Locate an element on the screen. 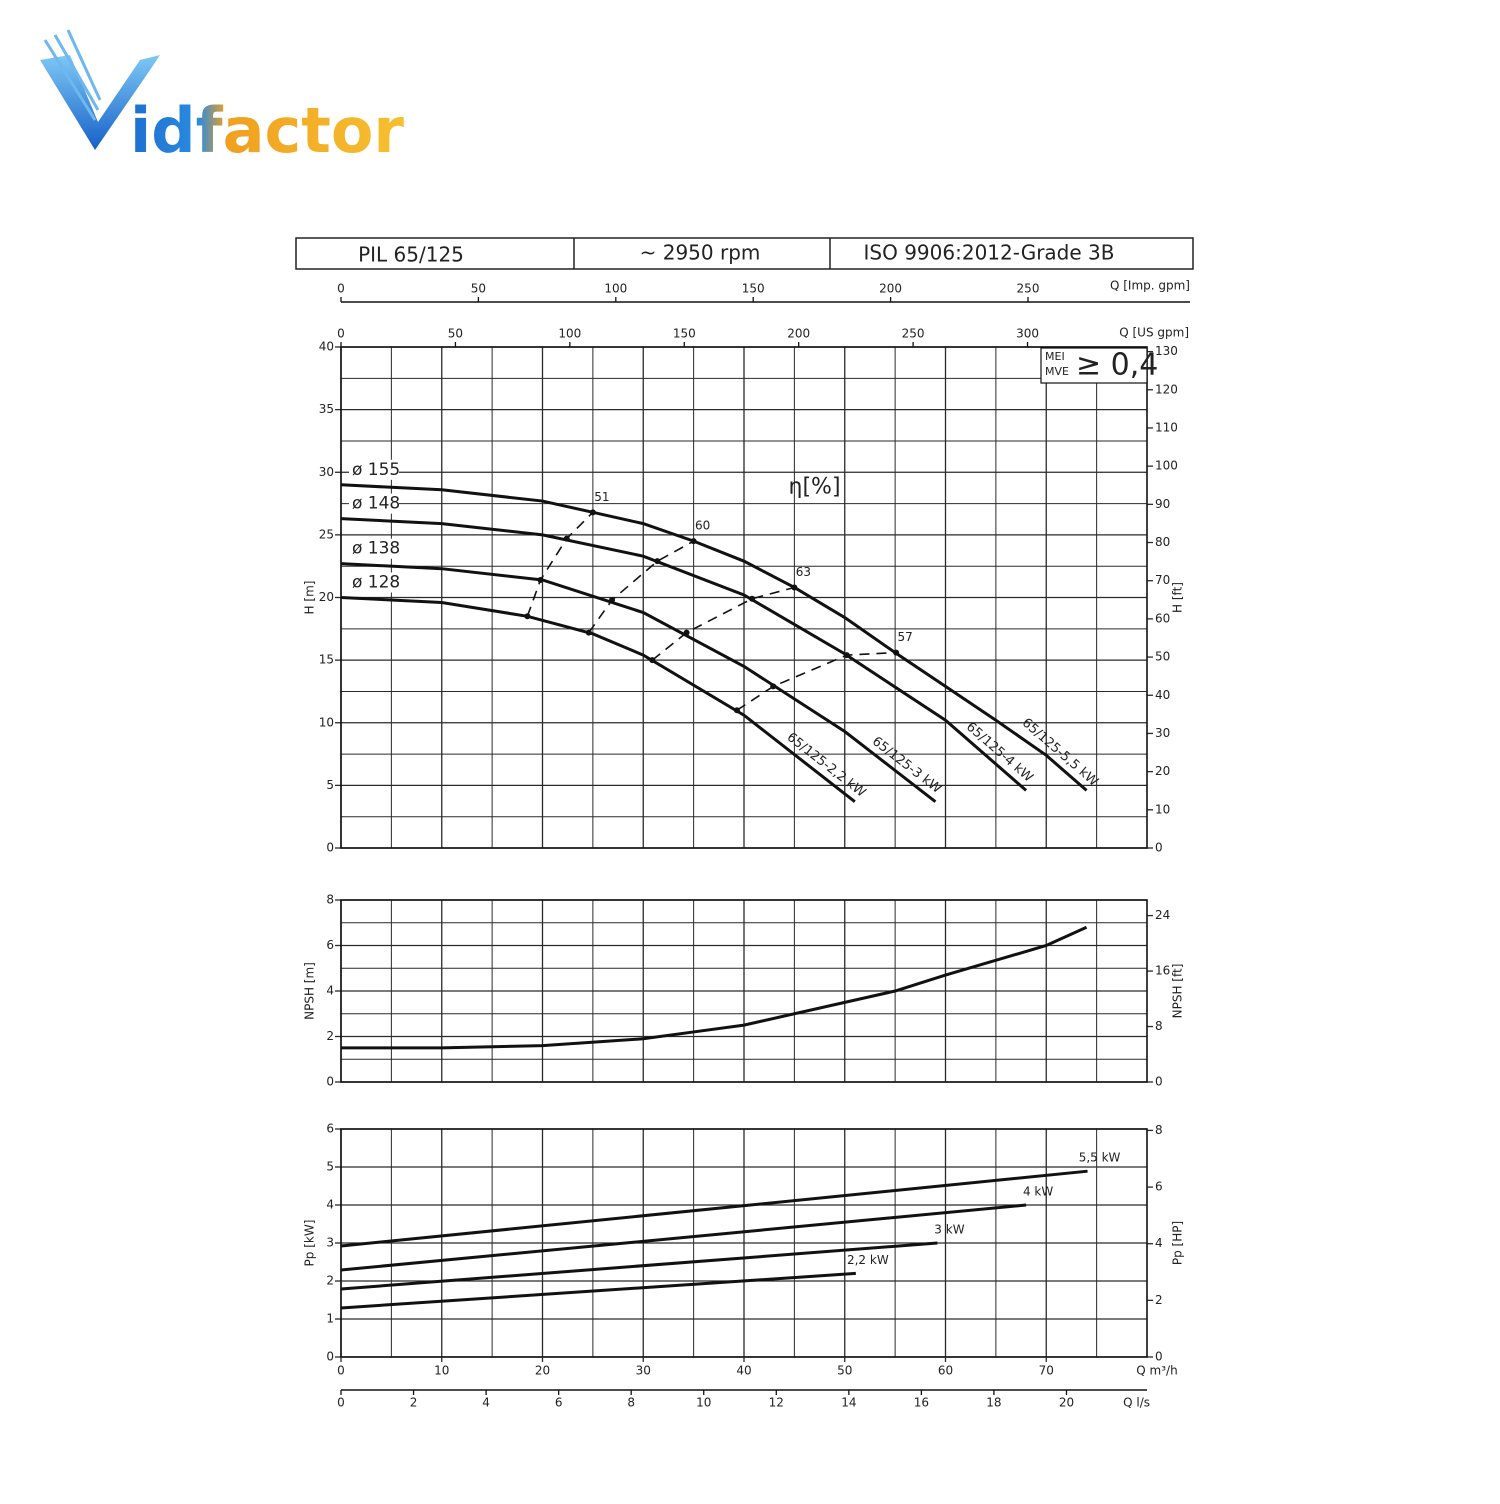 The image size is (1500, 1504). y-axis-title: Pp [kW] is located at coordinates (310, 1243).